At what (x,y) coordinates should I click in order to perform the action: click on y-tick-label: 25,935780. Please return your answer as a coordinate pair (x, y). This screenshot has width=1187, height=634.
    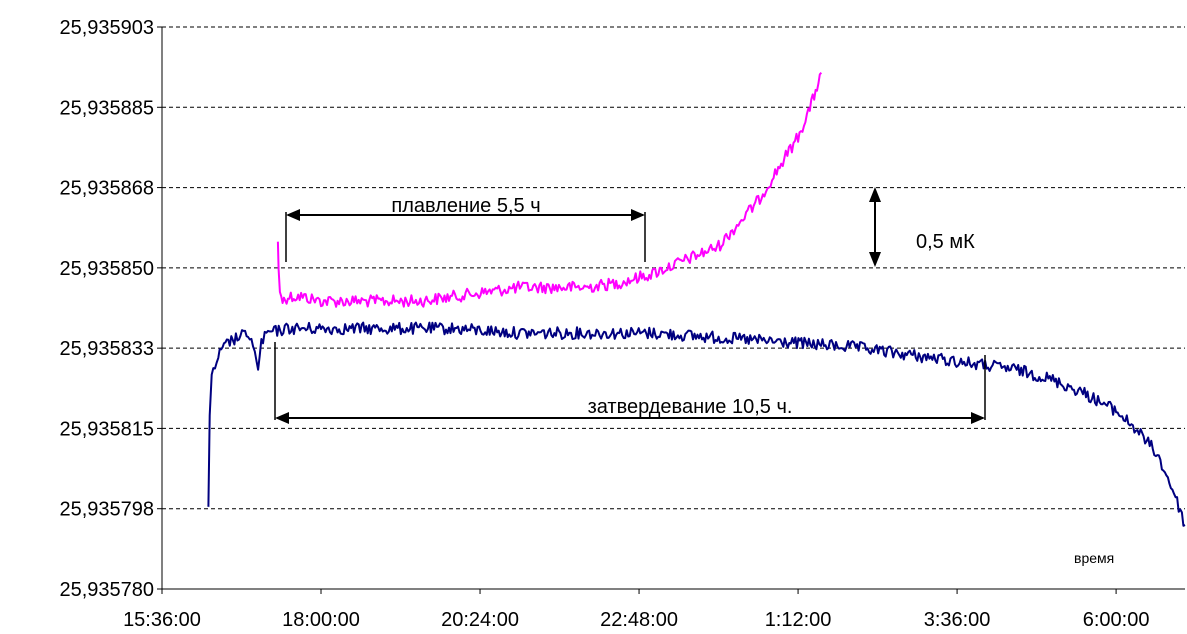
    Looking at the image, I should click on (106, 590).